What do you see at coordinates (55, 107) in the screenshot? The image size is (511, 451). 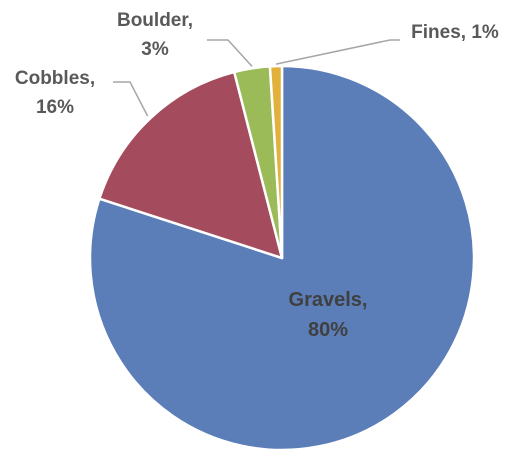 I see `data-label-cobbles-value: 16%` at bounding box center [55, 107].